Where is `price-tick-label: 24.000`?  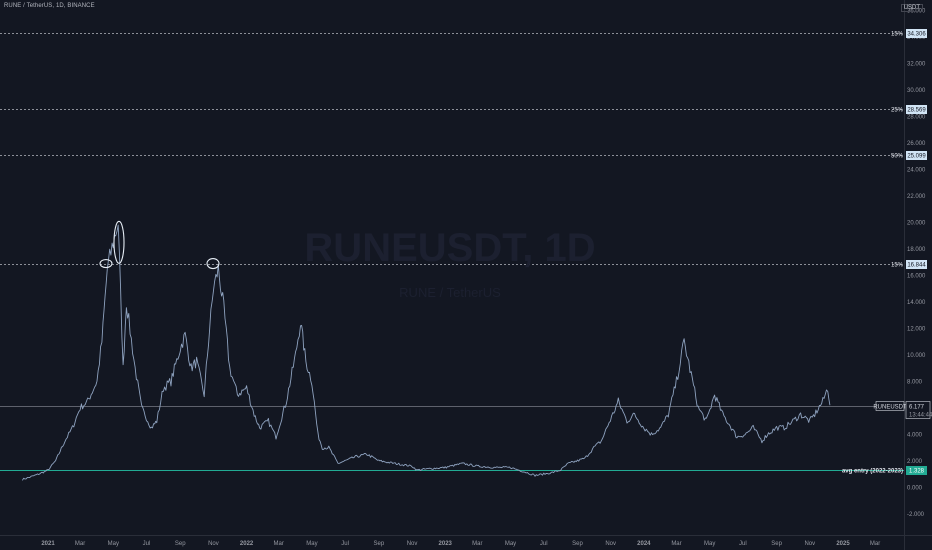
price-tick-label: 24.000 is located at coordinates (916, 171).